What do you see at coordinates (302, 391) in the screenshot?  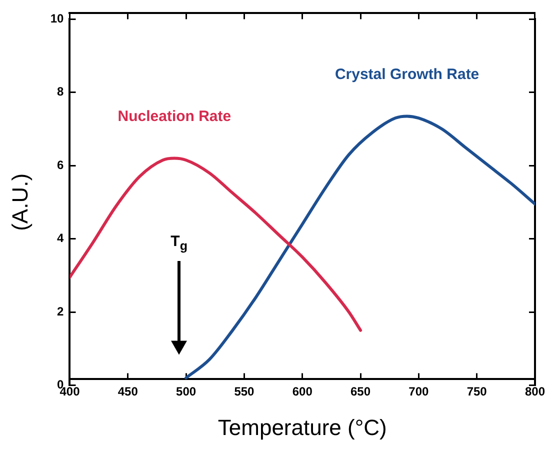 I see `x-tick-label: 600` at bounding box center [302, 391].